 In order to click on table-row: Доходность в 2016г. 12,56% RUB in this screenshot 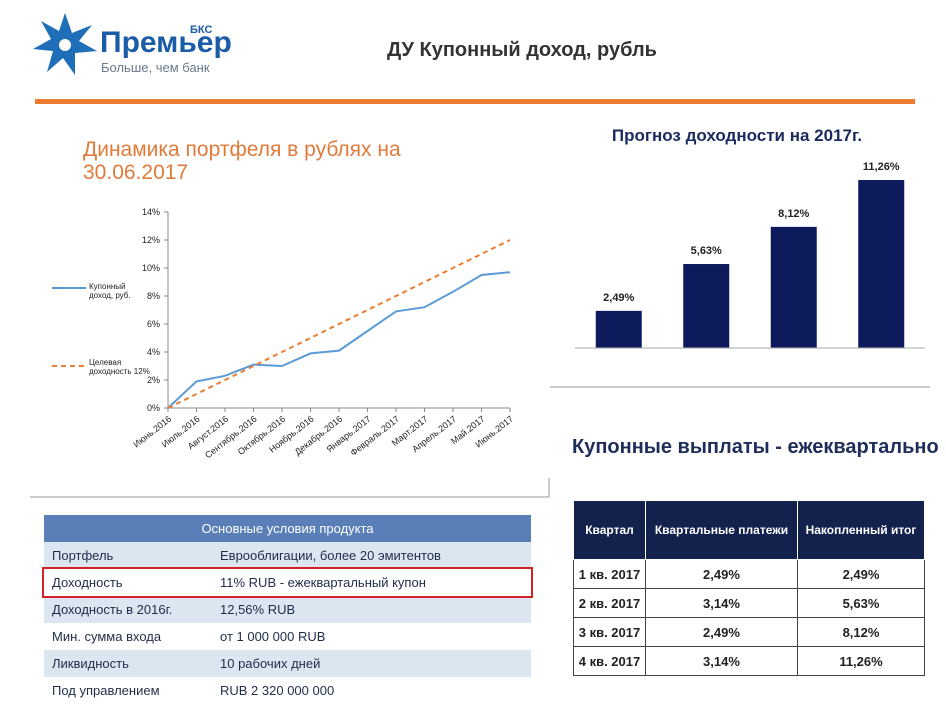, I will do `click(287, 609)`.